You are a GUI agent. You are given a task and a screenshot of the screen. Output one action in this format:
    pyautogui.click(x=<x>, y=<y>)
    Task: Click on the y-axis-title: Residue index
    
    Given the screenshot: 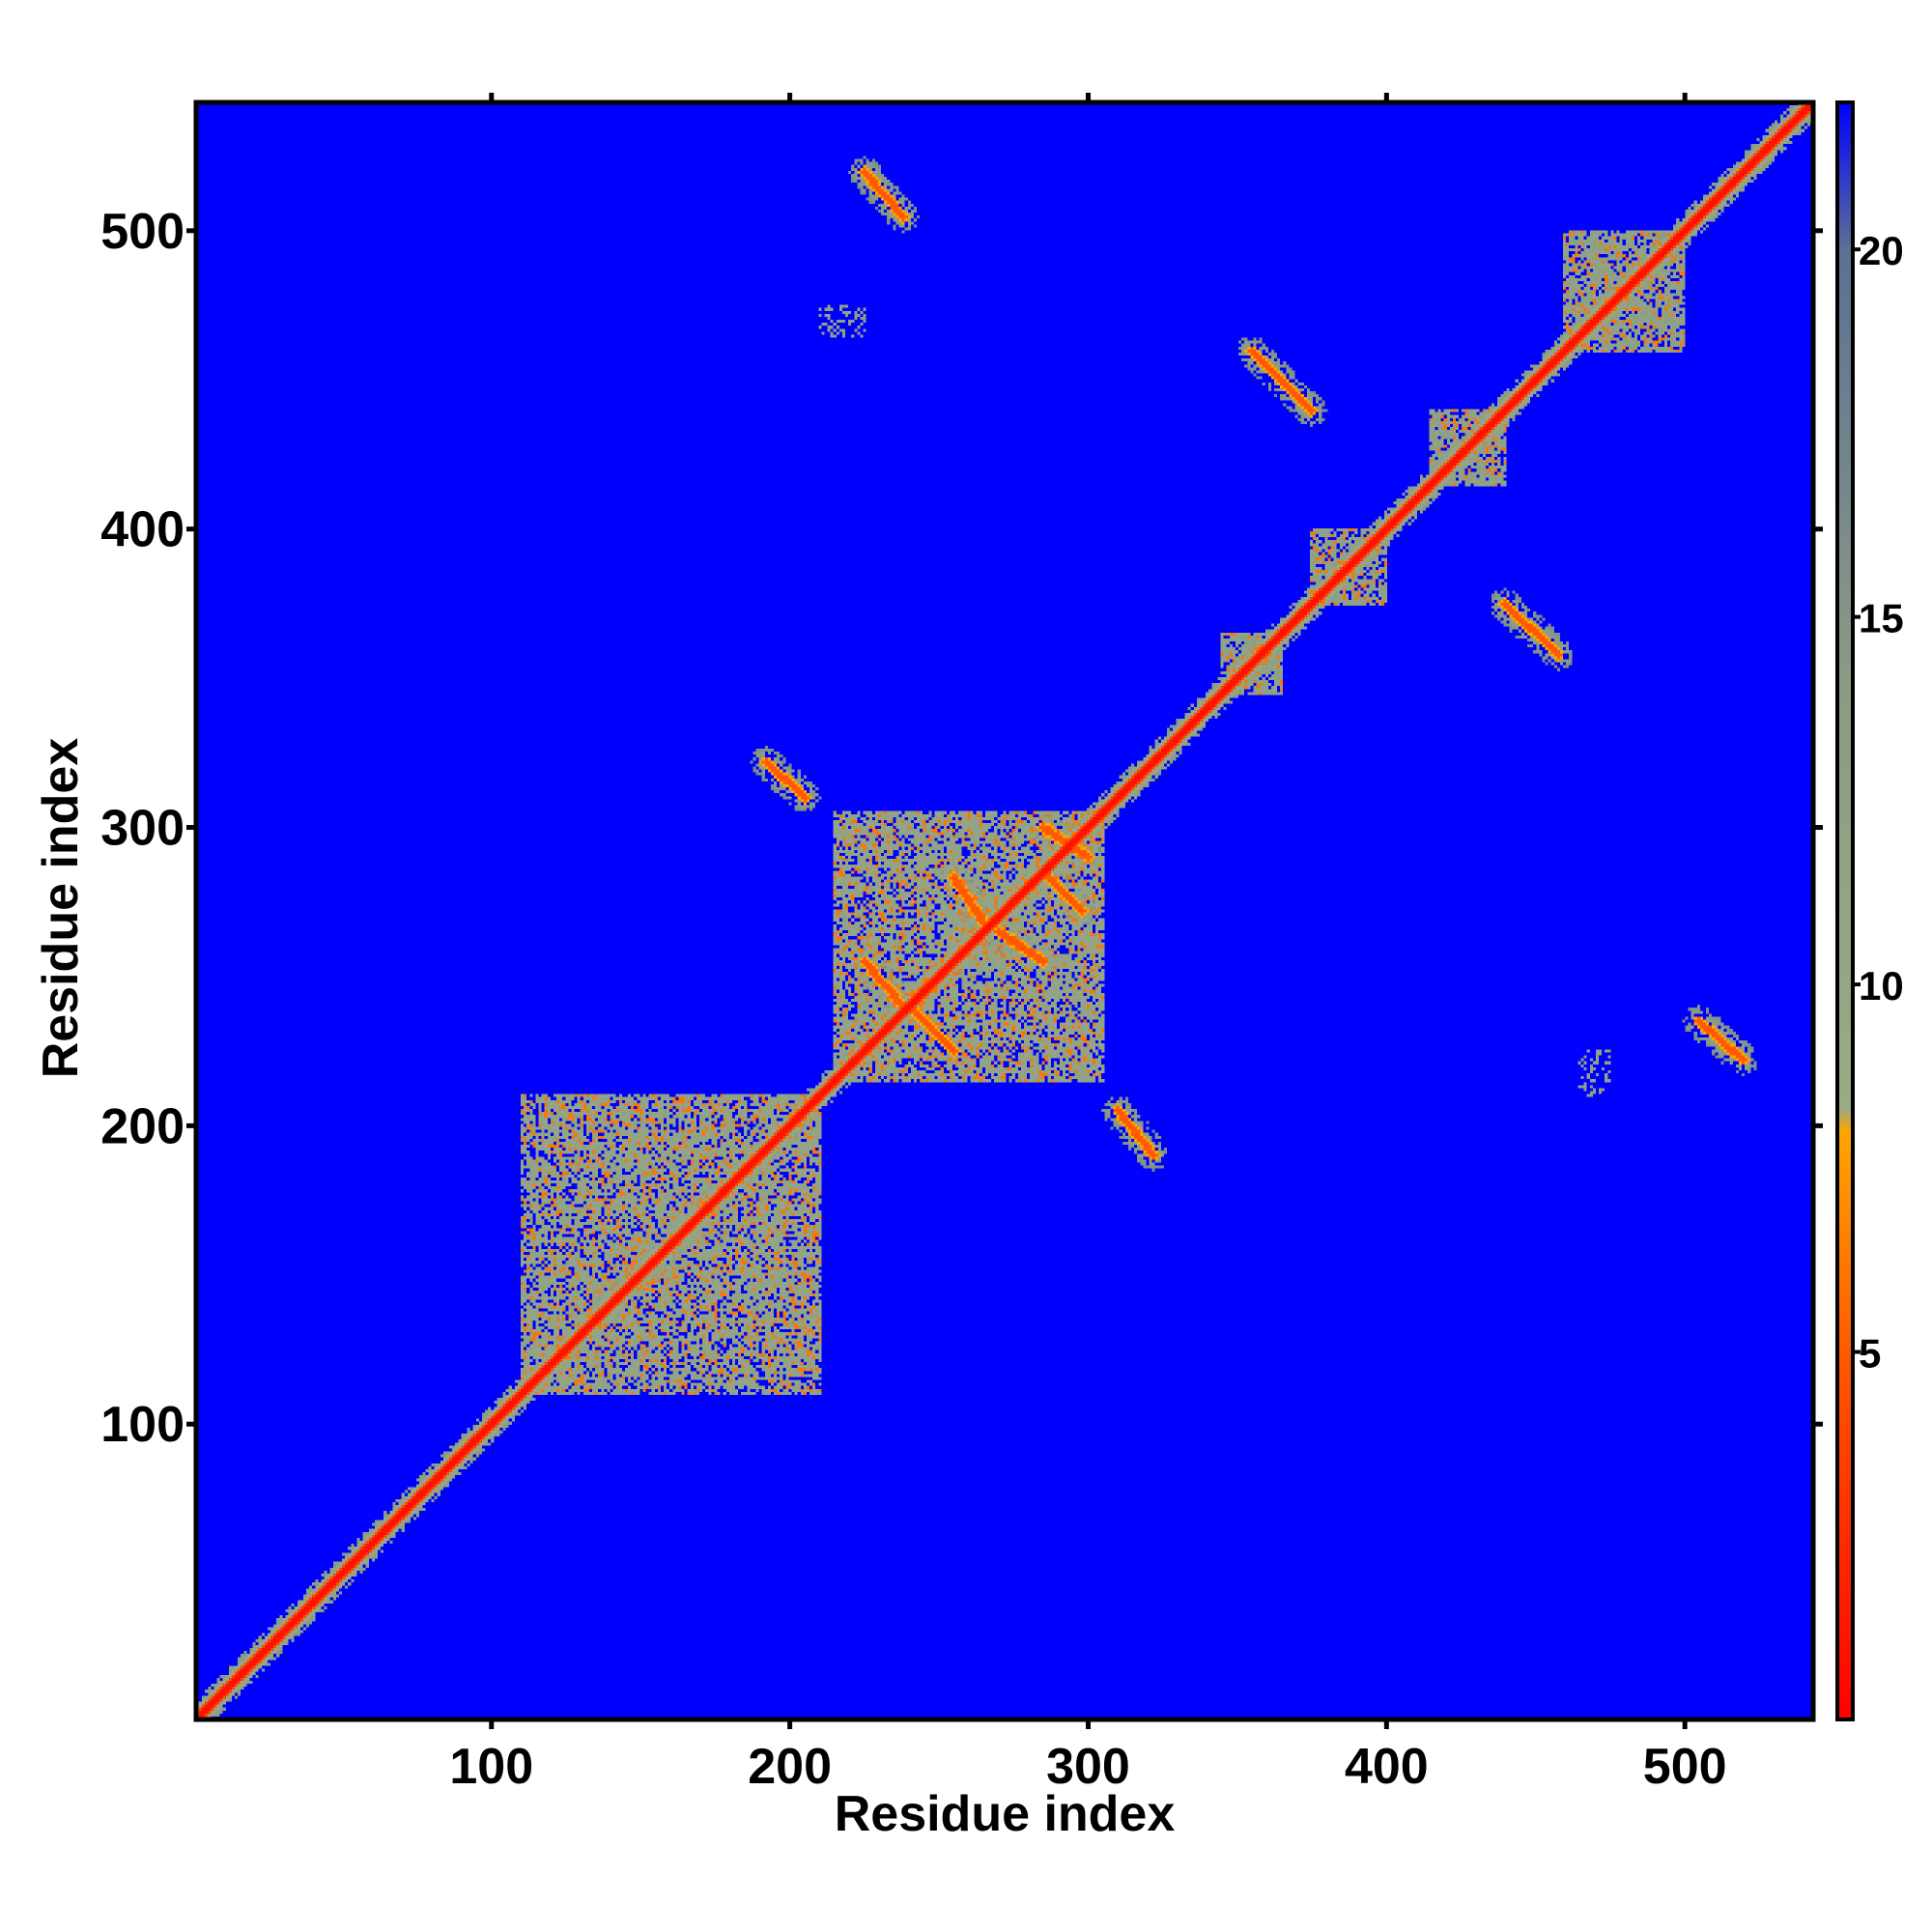 What is the action you would take?
    pyautogui.click(x=61, y=908)
    